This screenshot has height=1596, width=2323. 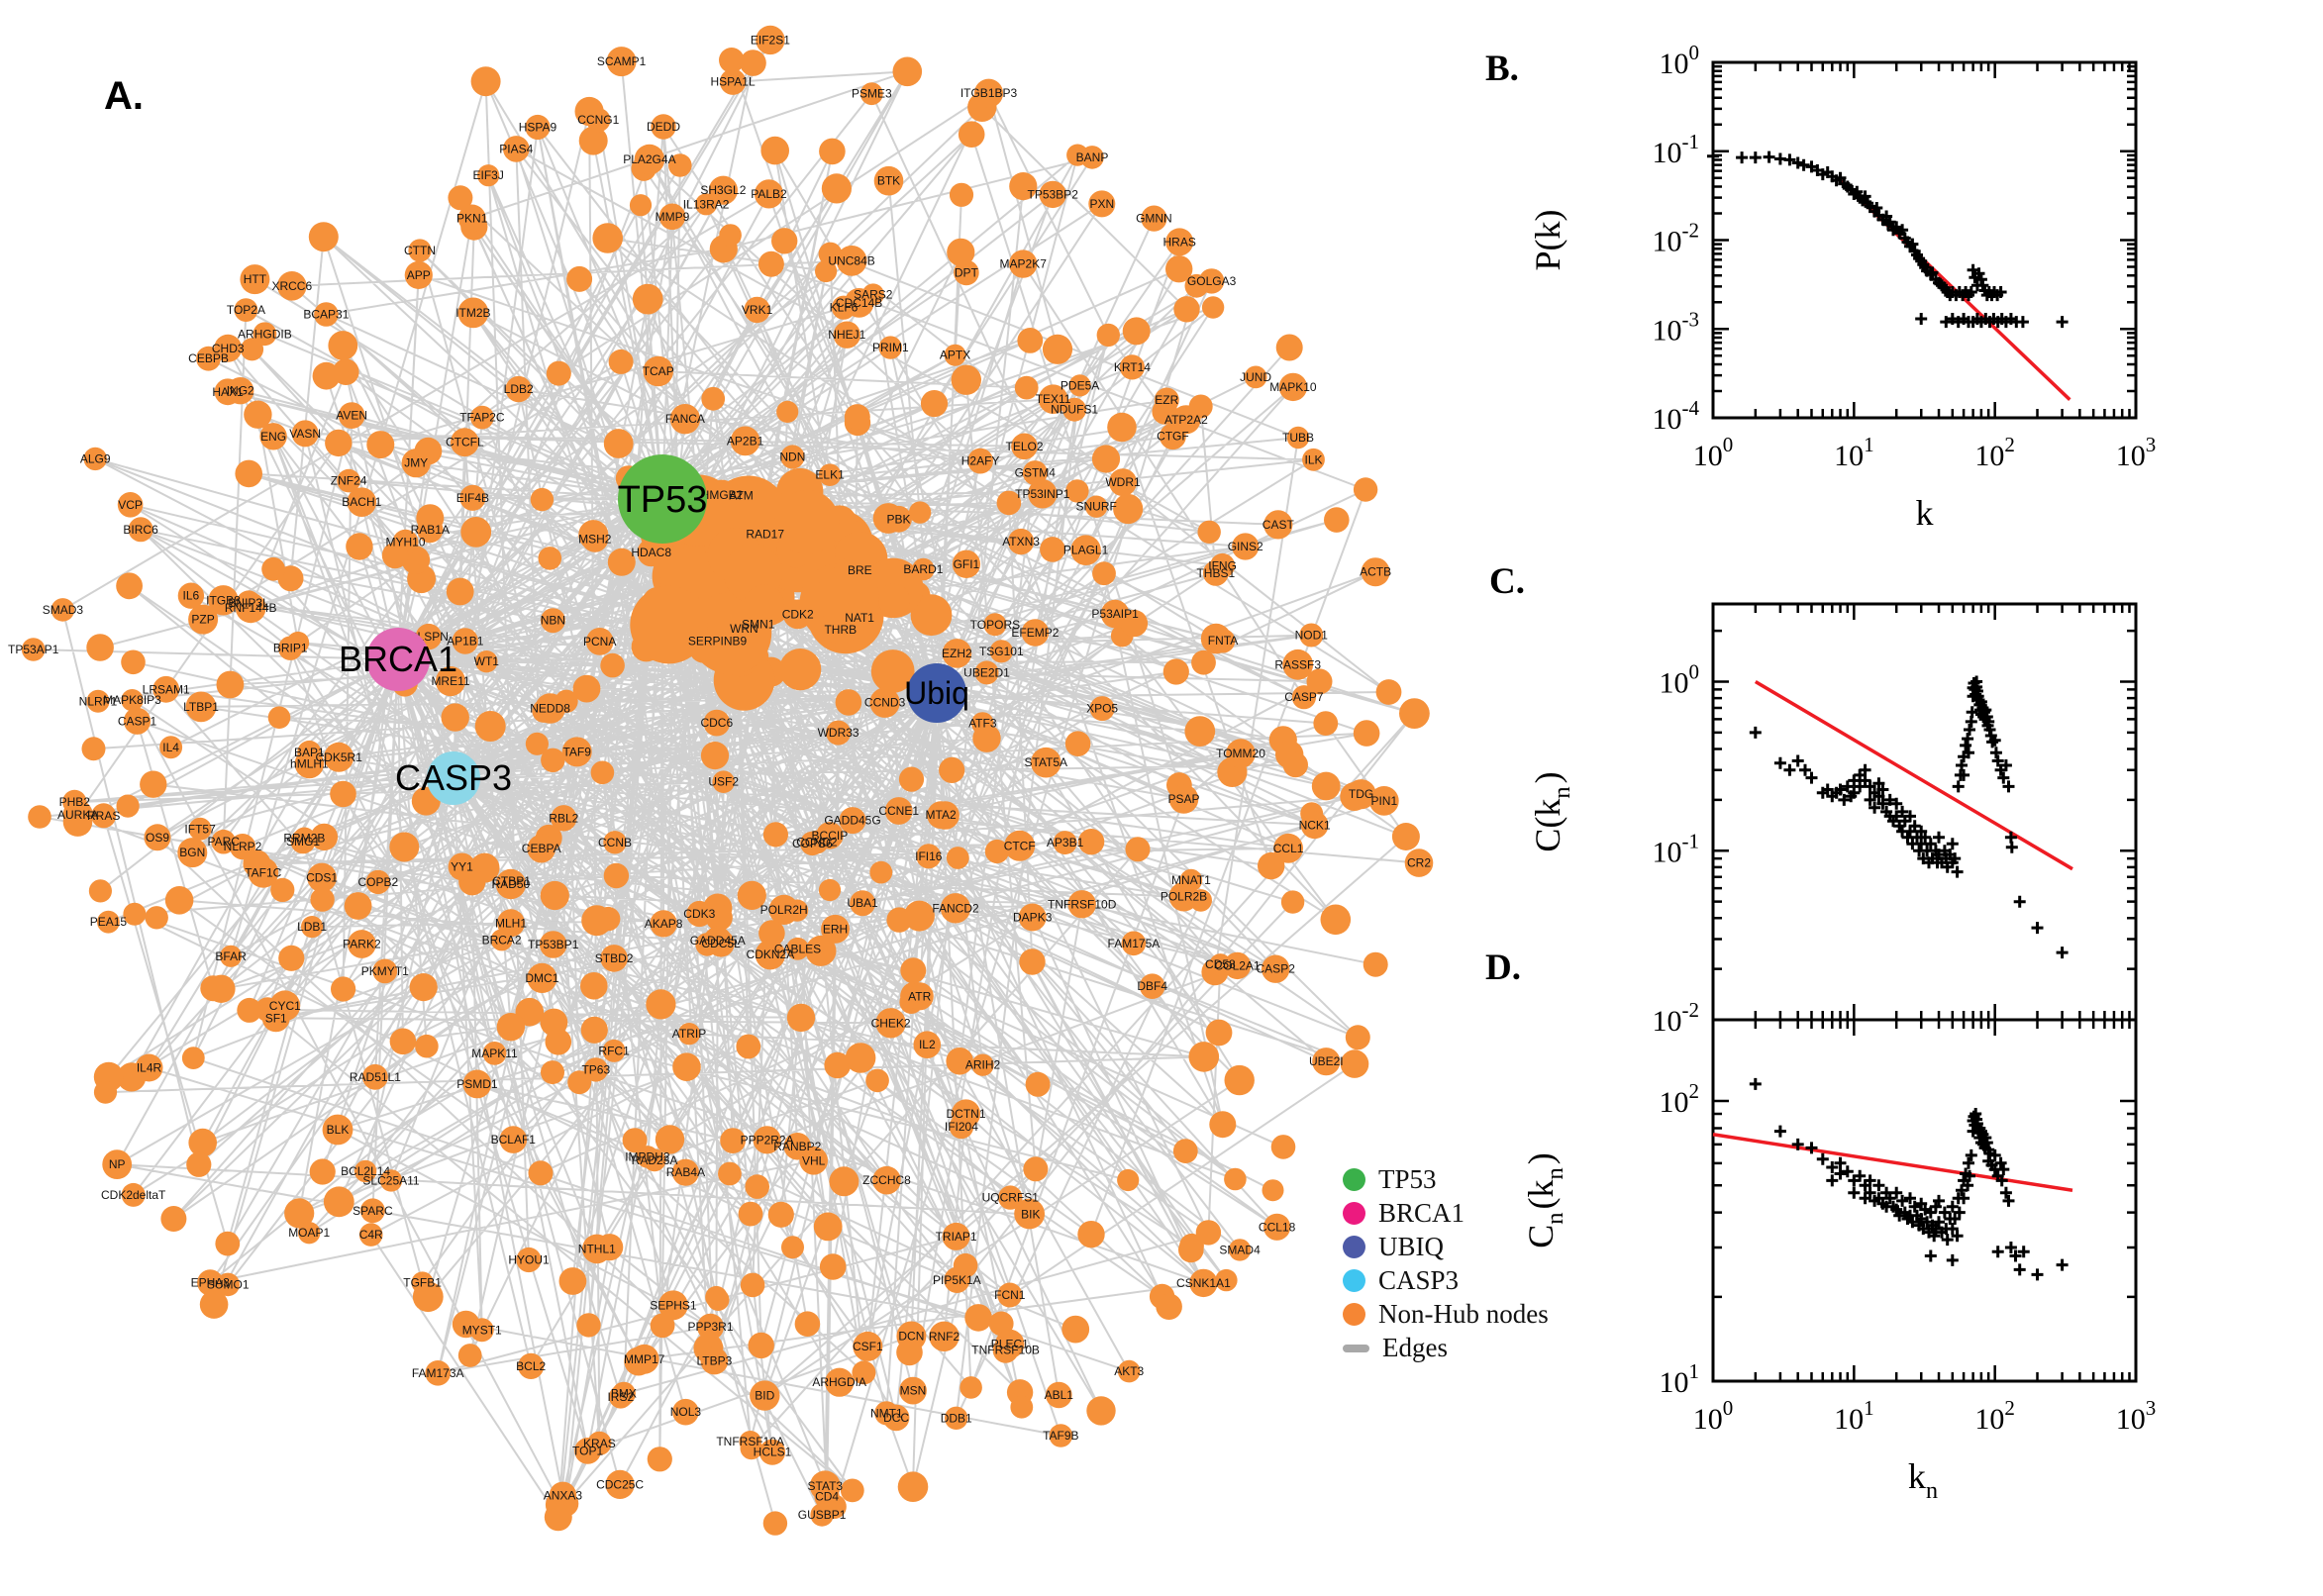 I want to click on network-node-label: GUSBP1, so click(x=822, y=1515).